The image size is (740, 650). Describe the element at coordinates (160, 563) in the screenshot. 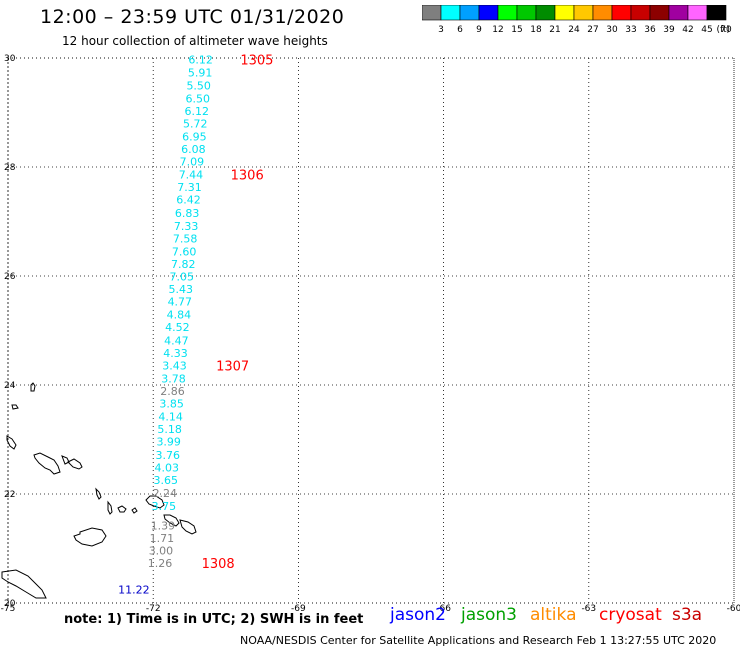

I see `wave-height-value: 1.26` at that location.